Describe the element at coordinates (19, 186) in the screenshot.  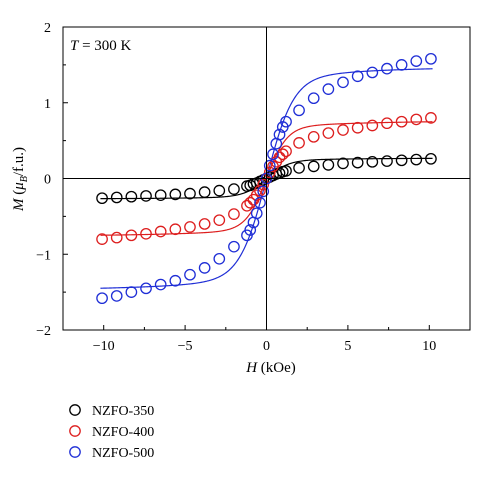
I see `y-axis-label-mu: μ` at that location.